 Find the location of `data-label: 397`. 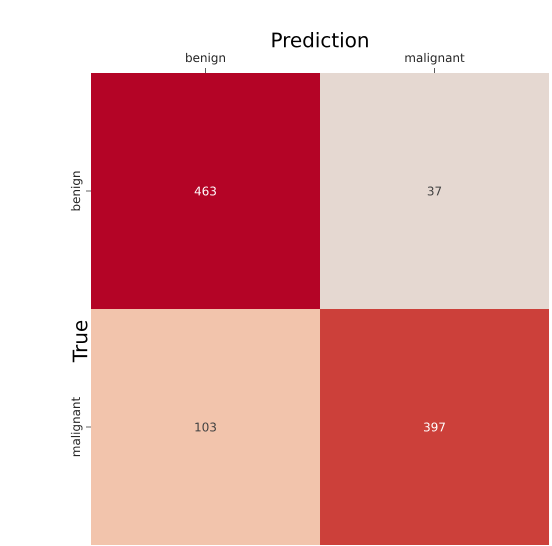

data-label: 397 is located at coordinates (434, 427).